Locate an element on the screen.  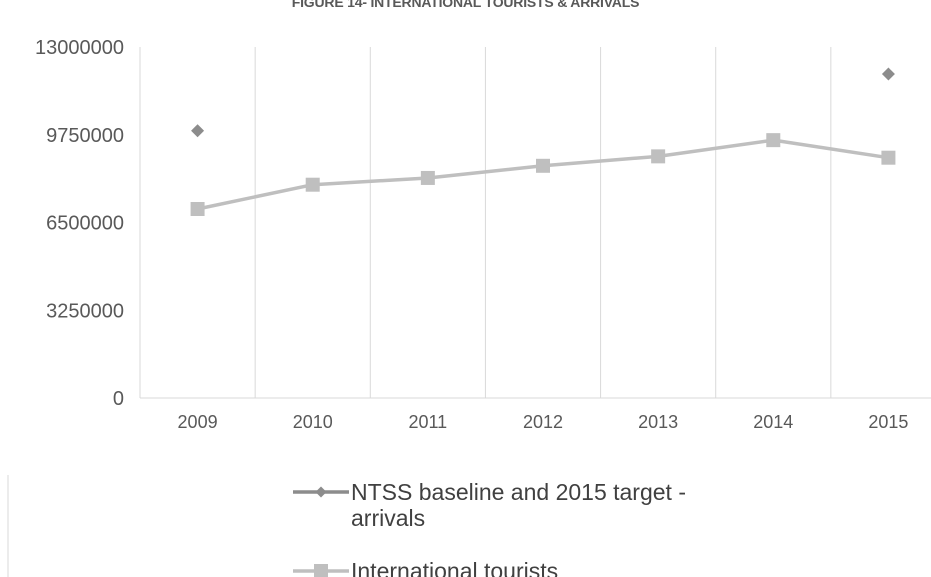
y-tick-label: 9750000 is located at coordinates (85, 136).